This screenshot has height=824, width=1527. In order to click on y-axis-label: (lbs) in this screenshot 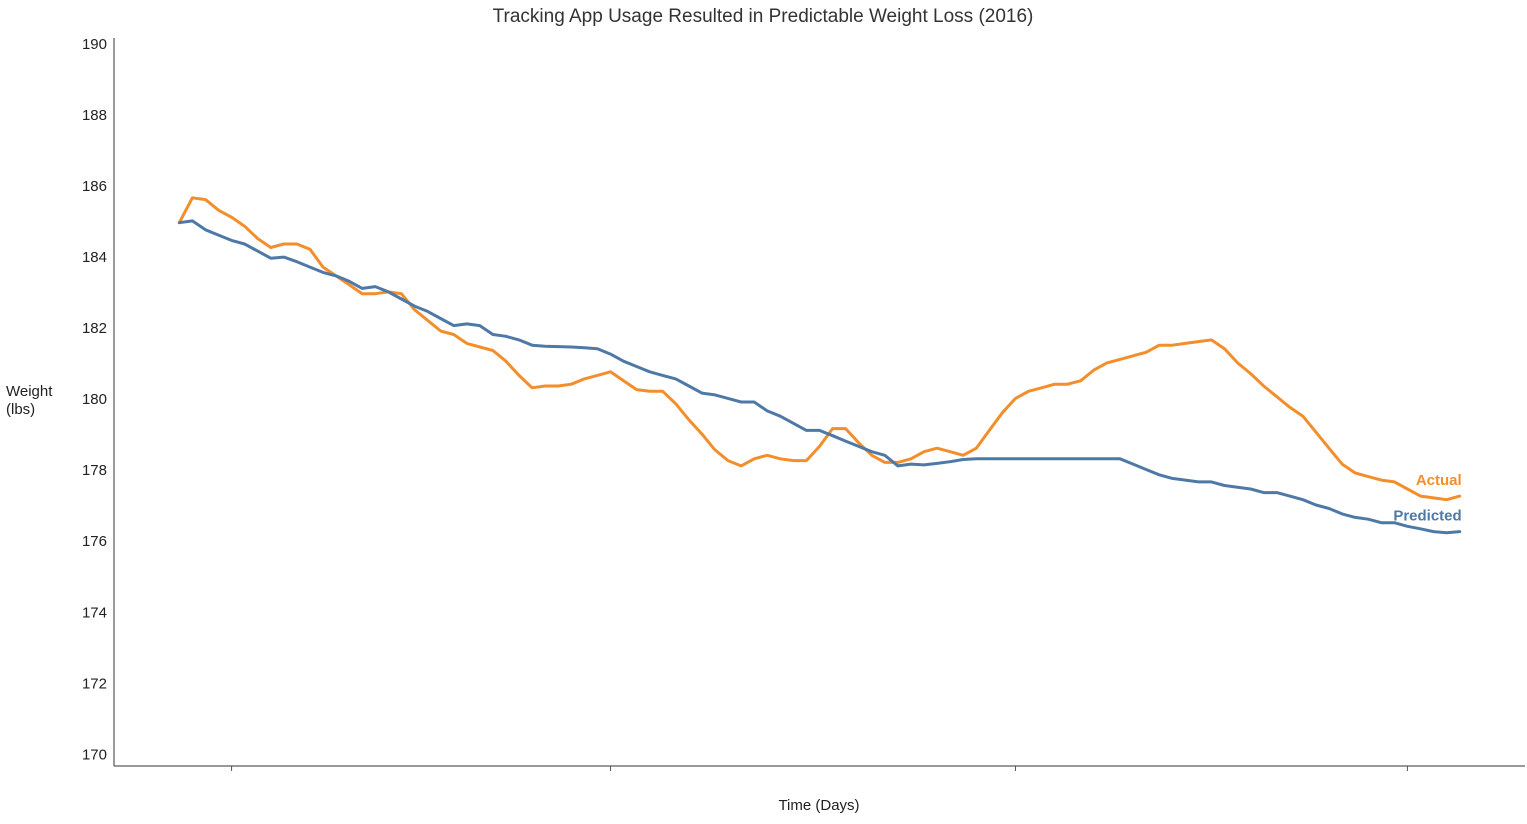, I will do `click(20, 409)`.